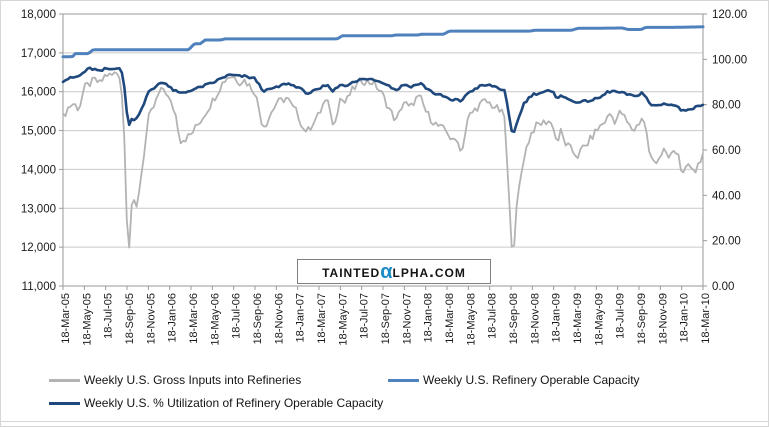 This screenshot has height=427, width=769. I want to click on legend-line-sample-gross-inputs, so click(64, 380).